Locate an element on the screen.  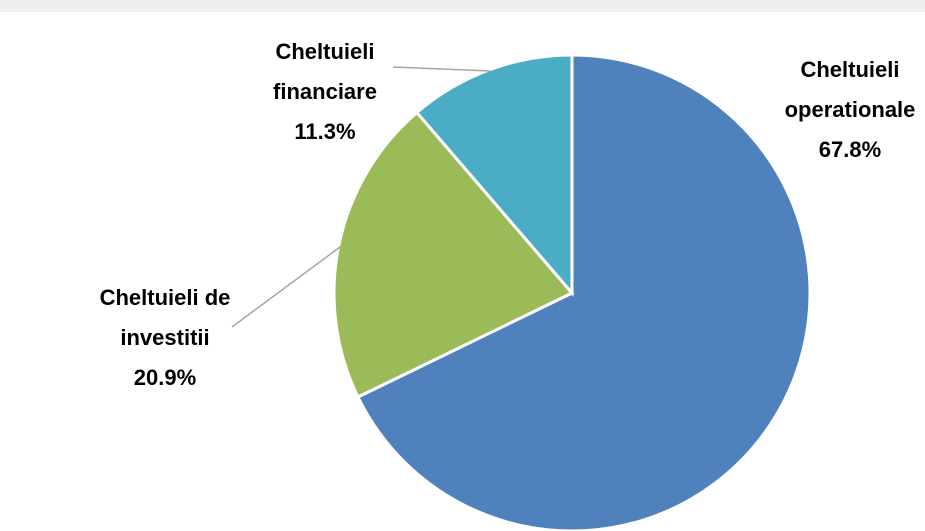
data-label: Cheltuieli financiare 11.3% is located at coordinates (325, 92).